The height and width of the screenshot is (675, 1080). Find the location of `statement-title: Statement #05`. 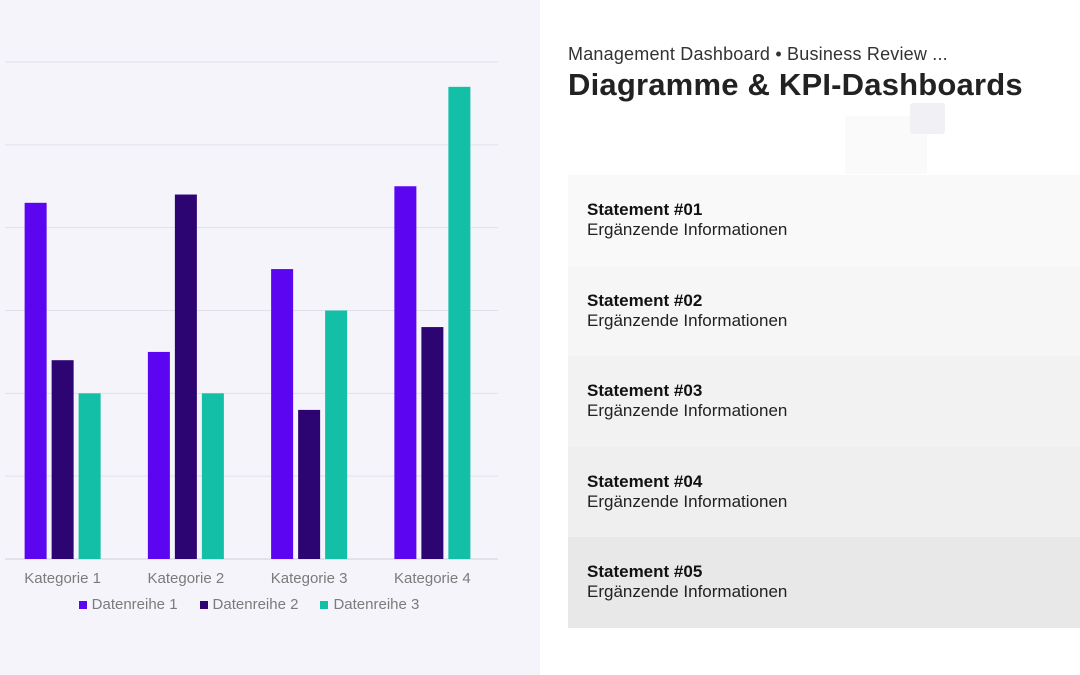

statement-title: Statement #05 is located at coordinates (645, 572).